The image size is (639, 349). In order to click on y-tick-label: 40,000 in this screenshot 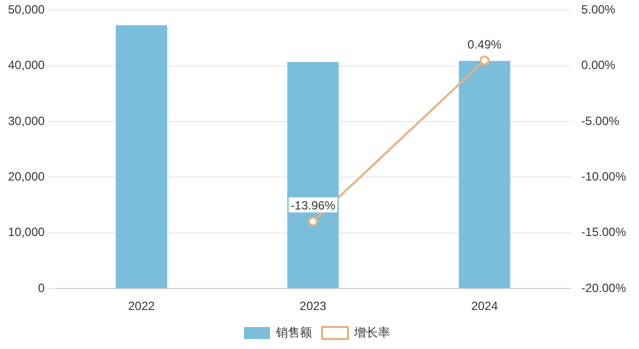, I will do `click(27, 65)`.